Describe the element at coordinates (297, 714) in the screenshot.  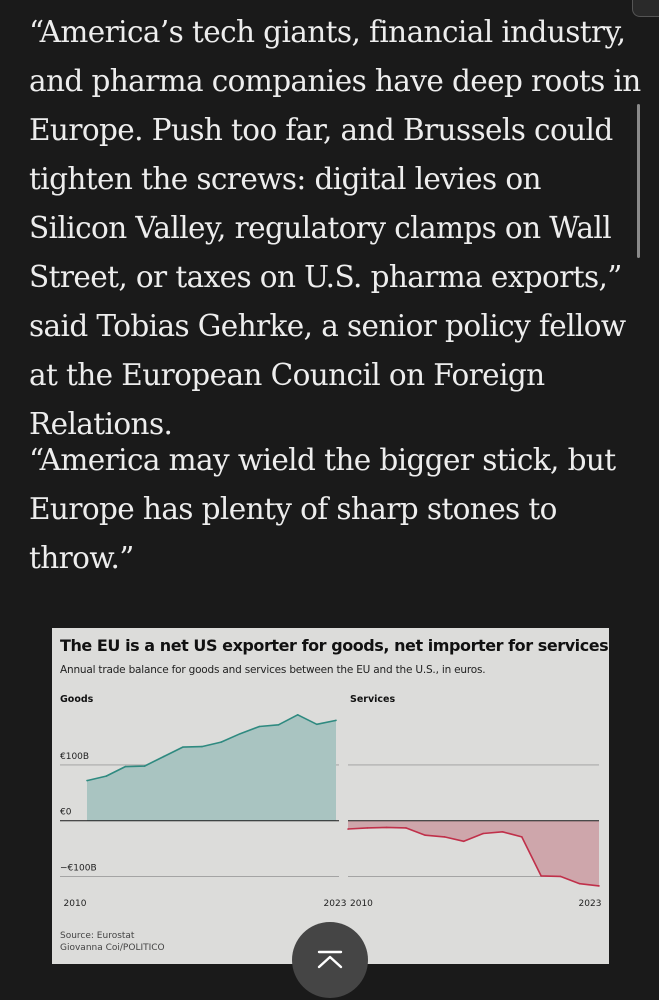
I see `goods-point-2021` at that location.